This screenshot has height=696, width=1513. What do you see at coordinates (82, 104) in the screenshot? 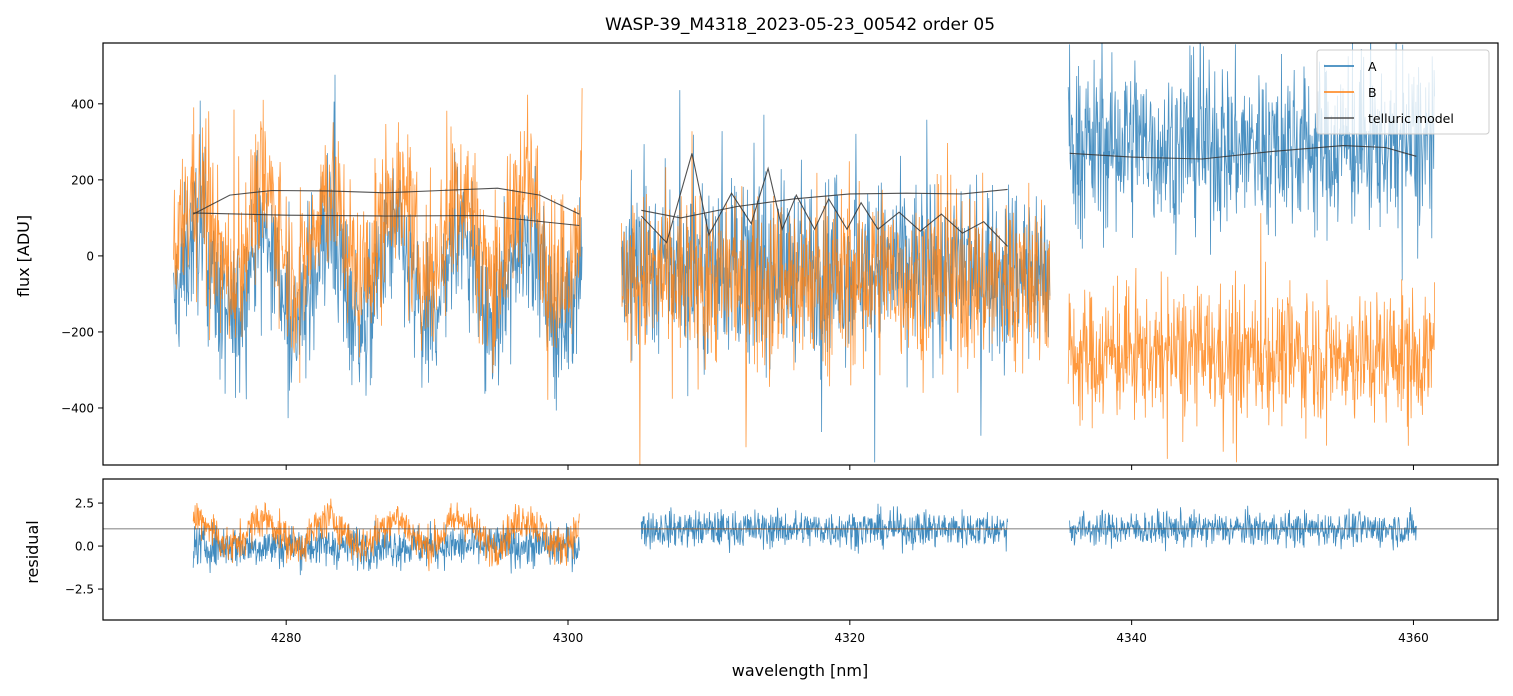
I see `y-tick-label: 400` at bounding box center [82, 104].